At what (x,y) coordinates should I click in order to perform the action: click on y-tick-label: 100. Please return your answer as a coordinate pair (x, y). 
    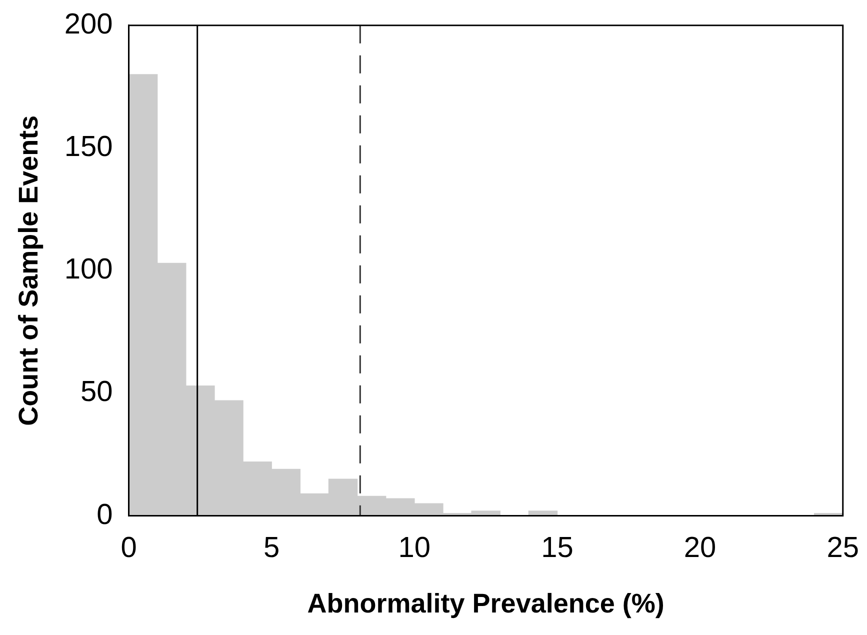
    Looking at the image, I should click on (88, 270).